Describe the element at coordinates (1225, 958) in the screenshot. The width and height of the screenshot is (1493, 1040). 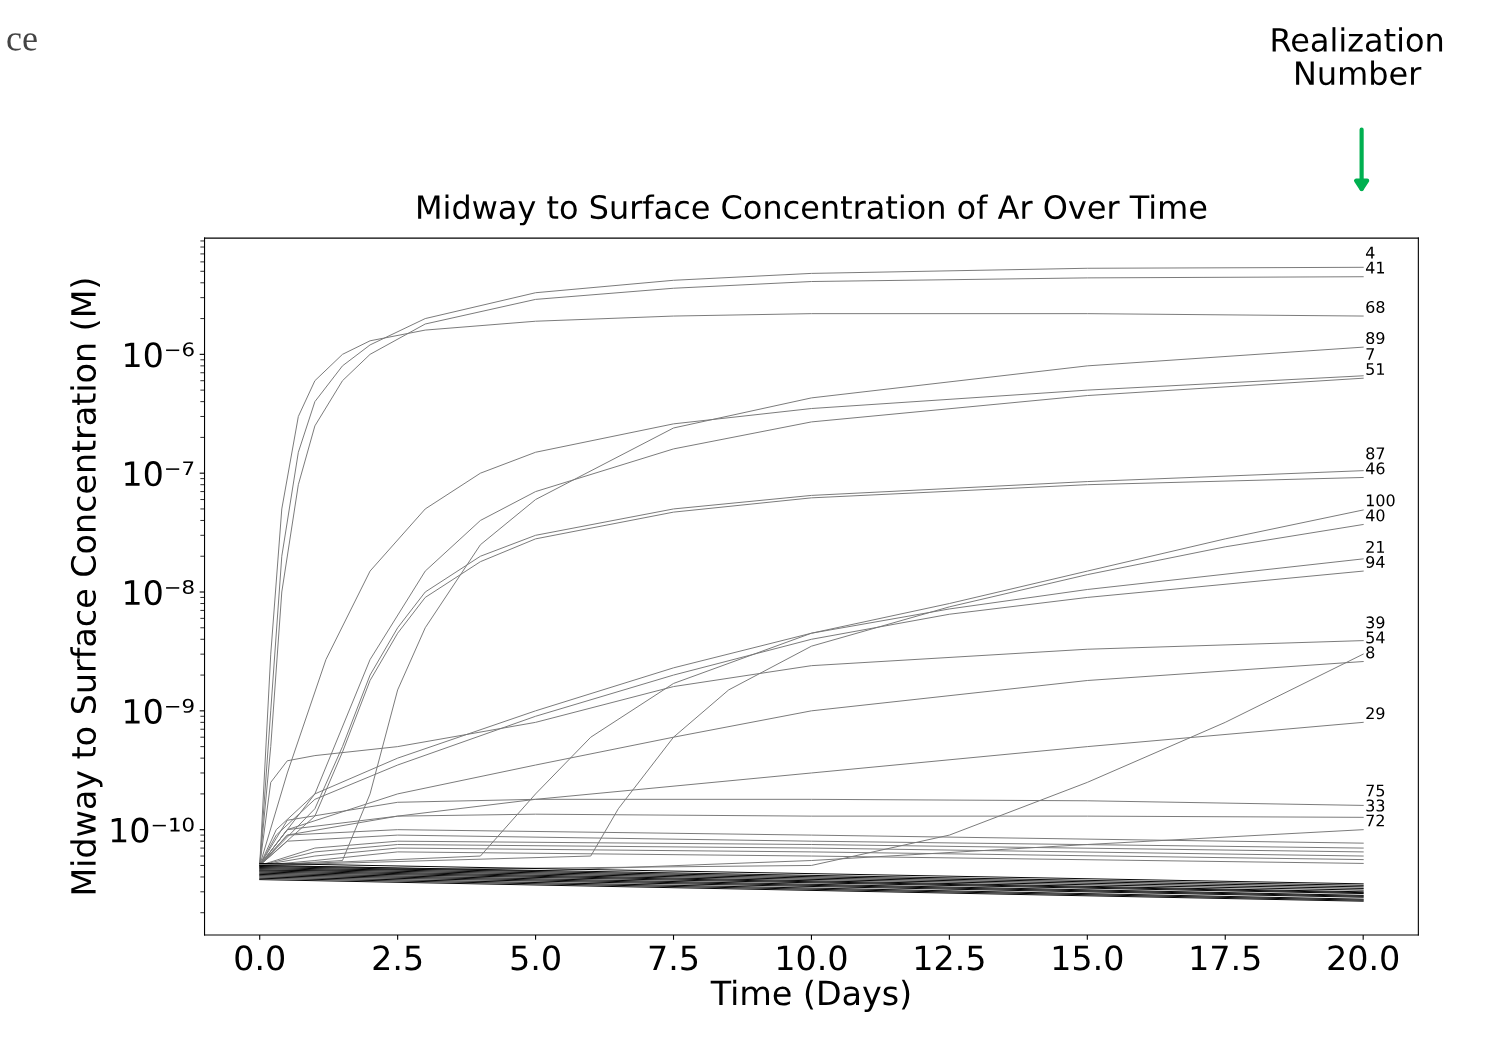
I see `x-tick-label: 17.5` at that location.